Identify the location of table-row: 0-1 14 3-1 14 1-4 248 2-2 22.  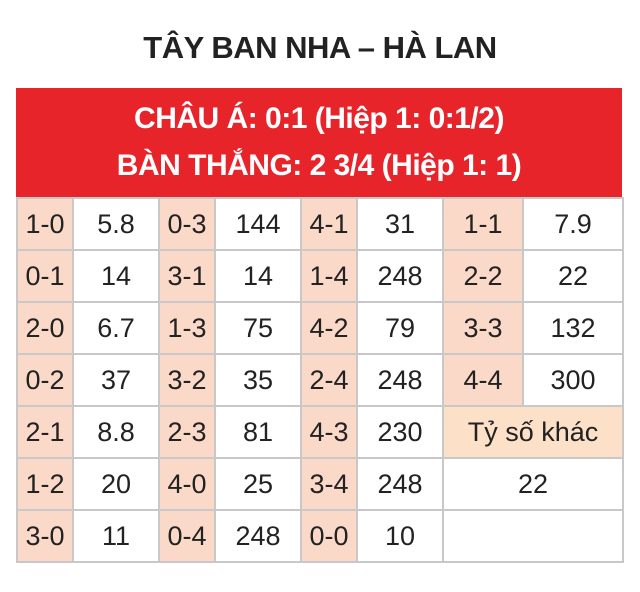
(320, 276).